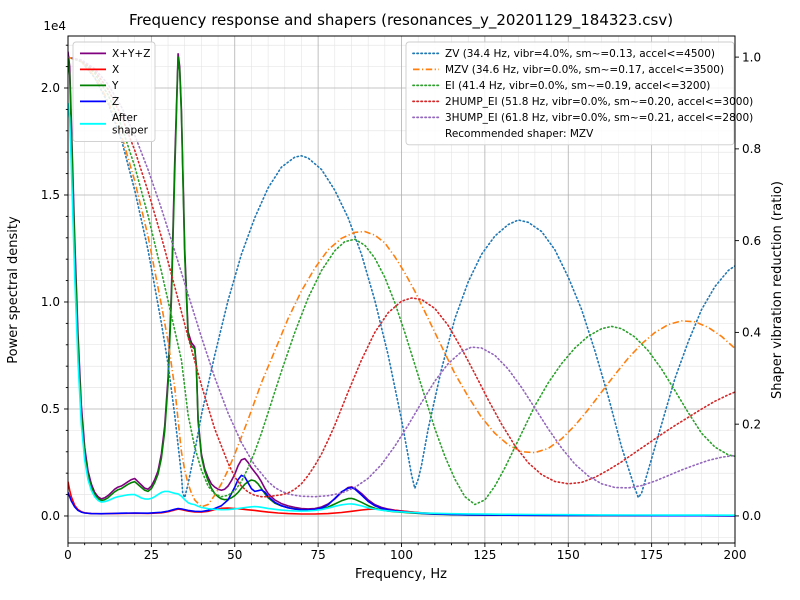  I want to click on y-right-tick-label: 0.0, so click(751, 516).